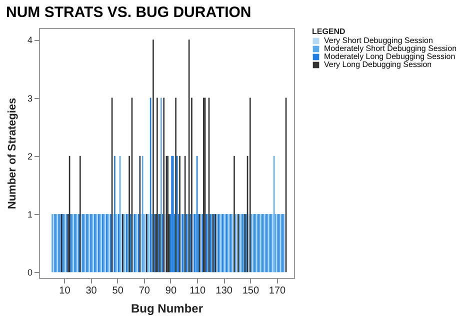 The height and width of the screenshot is (336, 474). Describe the element at coordinates (29, 156) in the screenshot. I see `y-tick-label: 2` at that location.